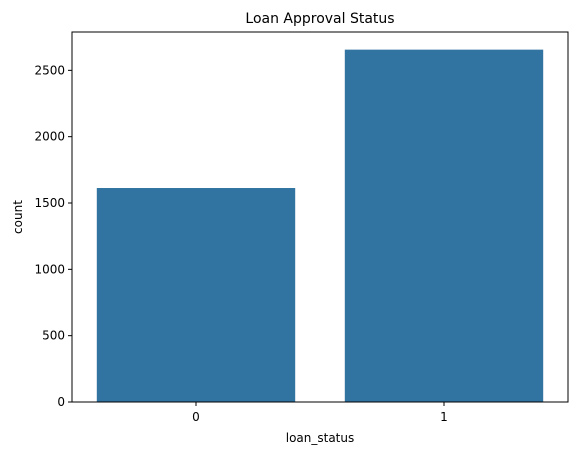 The width and height of the screenshot is (580, 455). What do you see at coordinates (53, 336) in the screenshot?
I see `y-tick-label: 500` at bounding box center [53, 336].